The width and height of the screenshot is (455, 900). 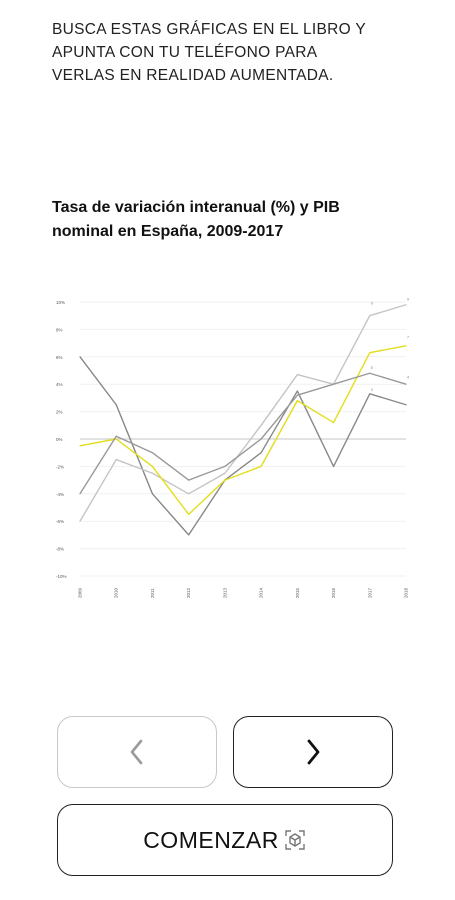 I want to click on intro-line: BUSCA ESTAS GRÁFICAS EN EL LIBRO Y, so click(x=209, y=29).